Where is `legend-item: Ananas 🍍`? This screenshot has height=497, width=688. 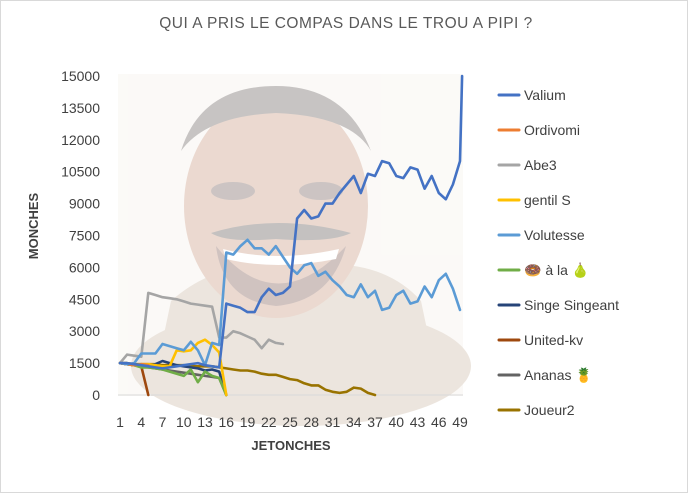
legend-item: Ananas 🍍 is located at coordinates (545, 375).